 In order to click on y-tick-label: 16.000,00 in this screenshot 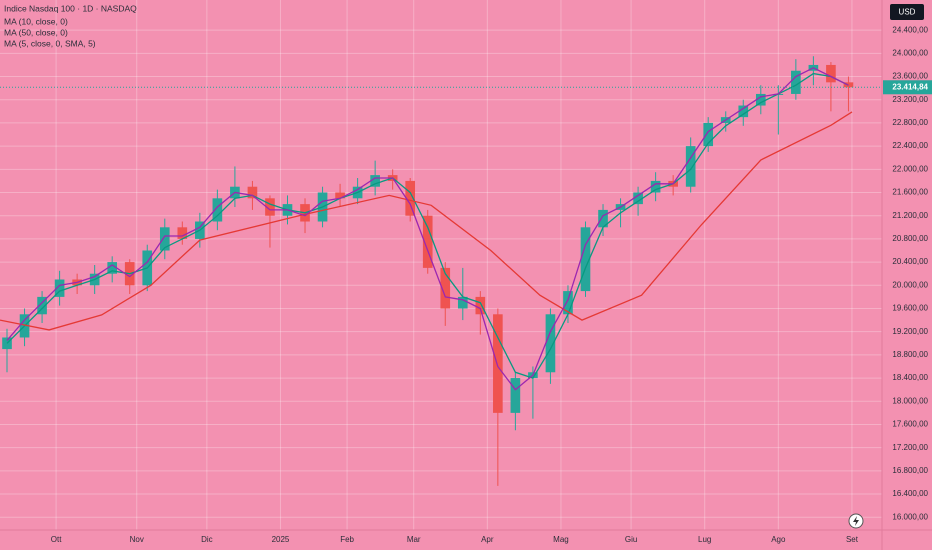, I will do `click(910, 516)`.